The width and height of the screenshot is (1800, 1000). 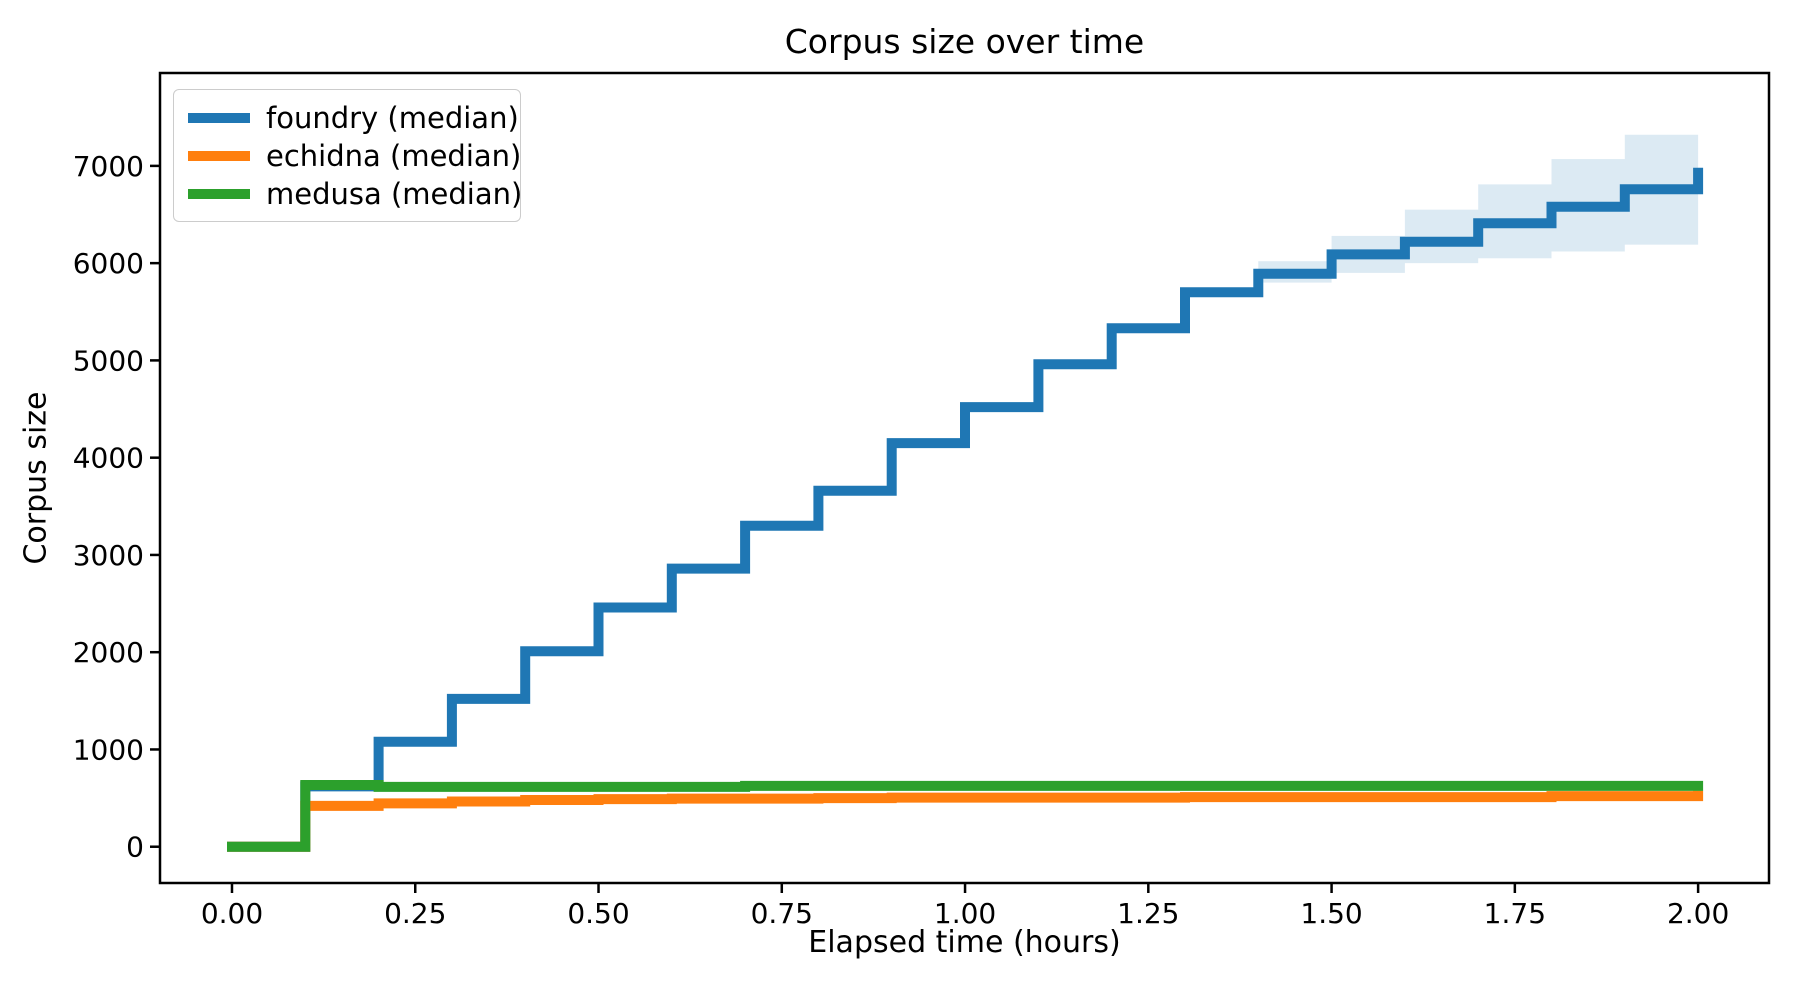 What do you see at coordinates (598, 913) in the screenshot?
I see `x-tick-label: 0.50` at bounding box center [598, 913].